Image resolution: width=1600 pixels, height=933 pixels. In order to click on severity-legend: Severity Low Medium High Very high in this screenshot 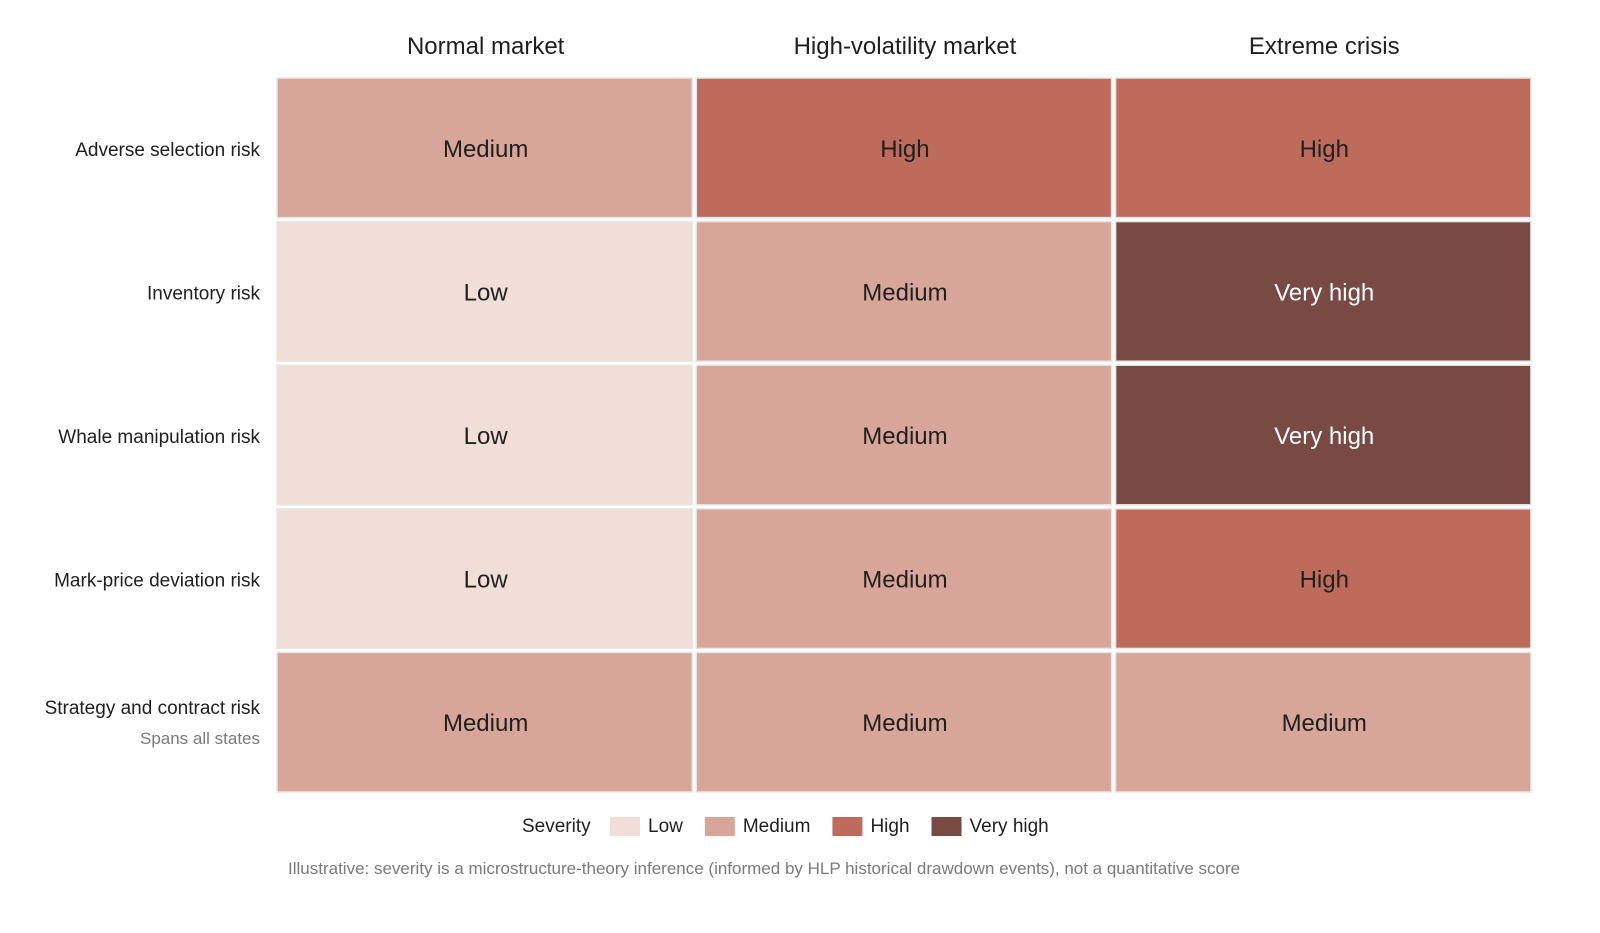, I will do `click(785, 826)`.